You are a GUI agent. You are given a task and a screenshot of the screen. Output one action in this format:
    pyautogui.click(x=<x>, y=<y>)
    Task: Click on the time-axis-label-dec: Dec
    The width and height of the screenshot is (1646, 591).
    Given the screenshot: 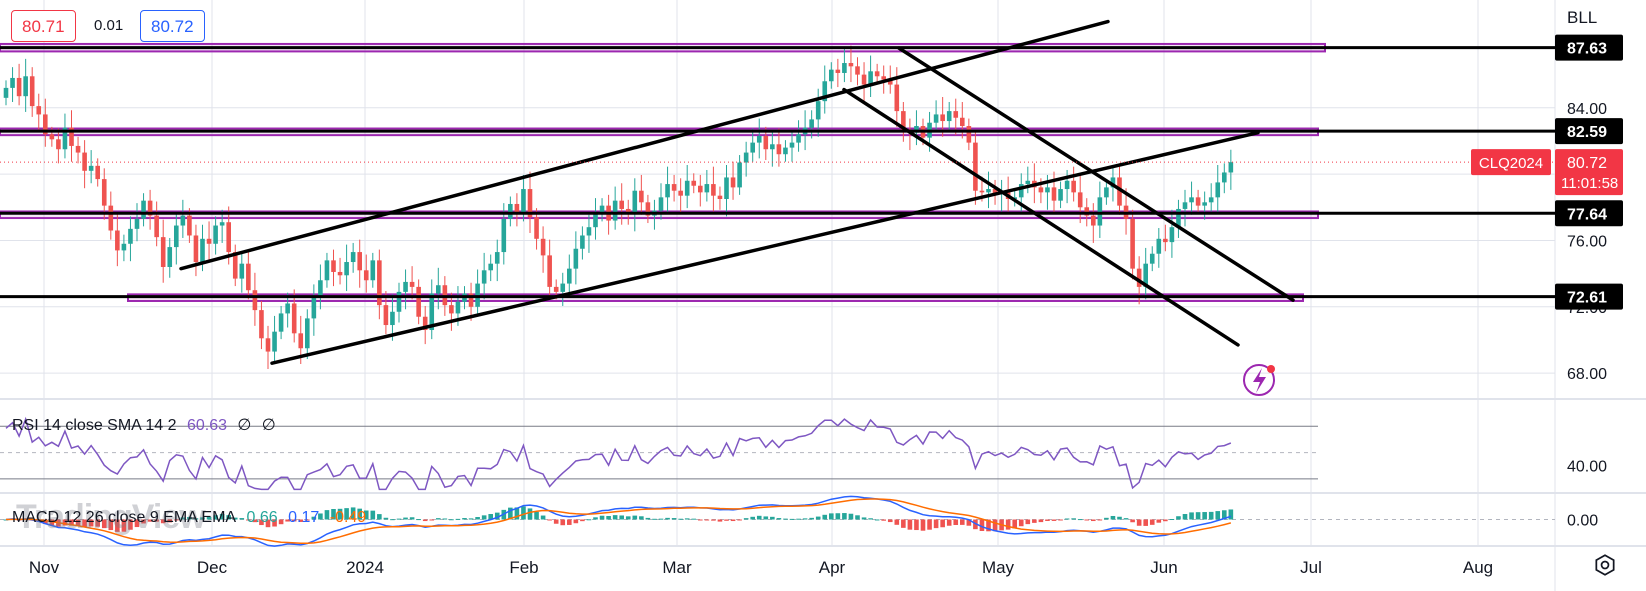 What is the action you would take?
    pyautogui.click(x=212, y=567)
    